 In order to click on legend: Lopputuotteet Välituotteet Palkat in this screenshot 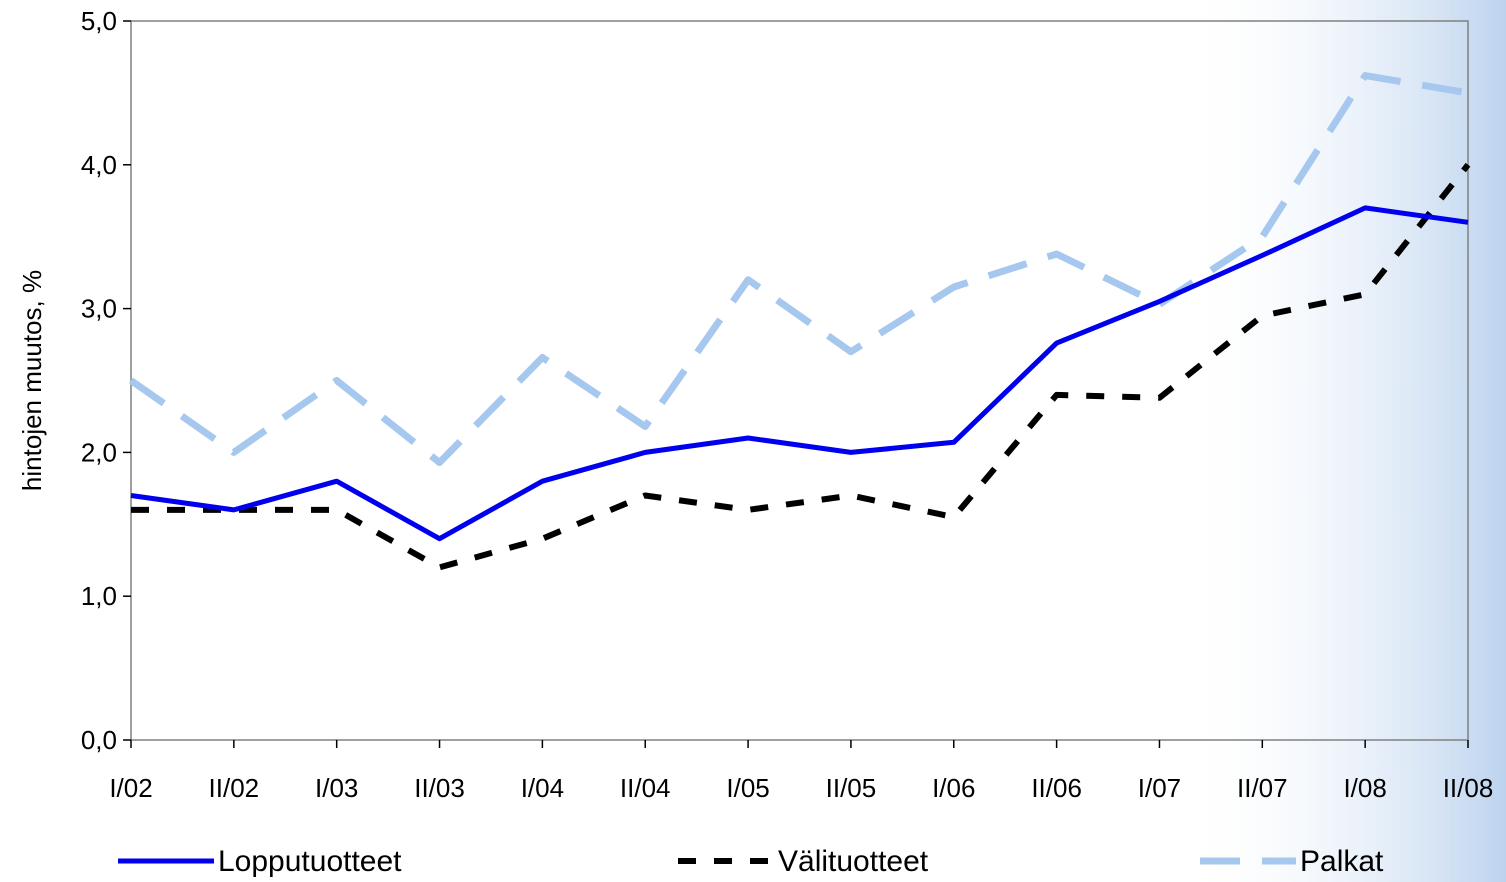, I will do `click(751, 861)`.